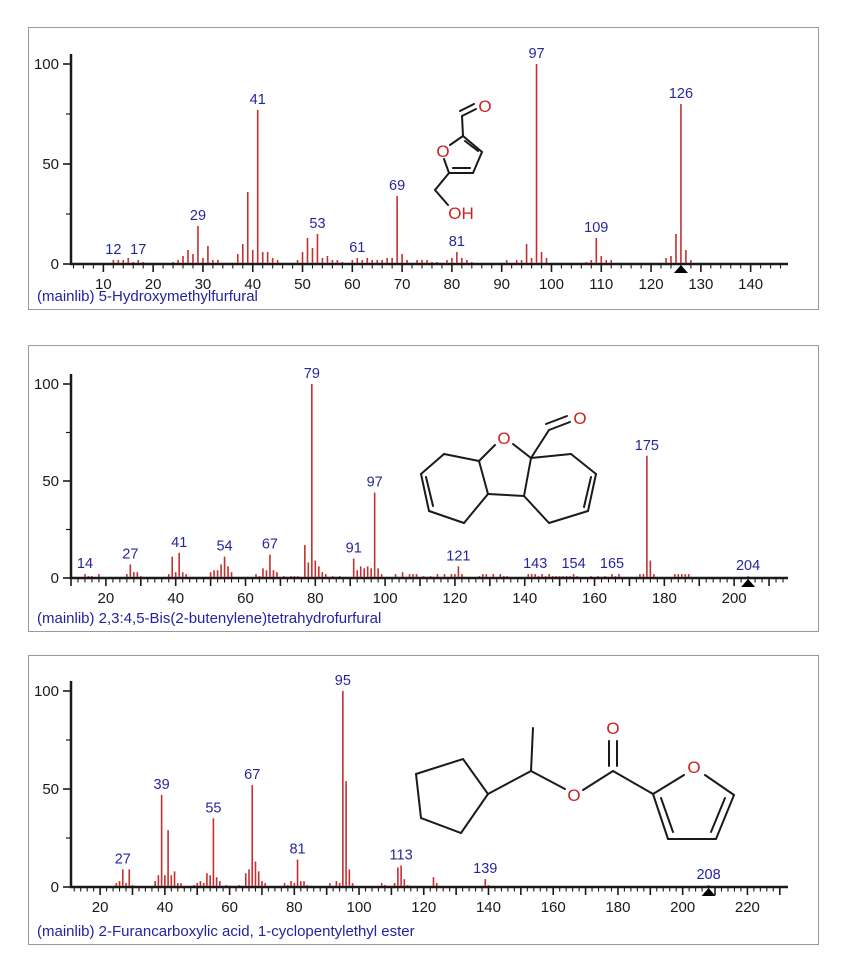  What do you see at coordinates (297, 850) in the screenshot?
I see `peak-mz-label: 81` at bounding box center [297, 850].